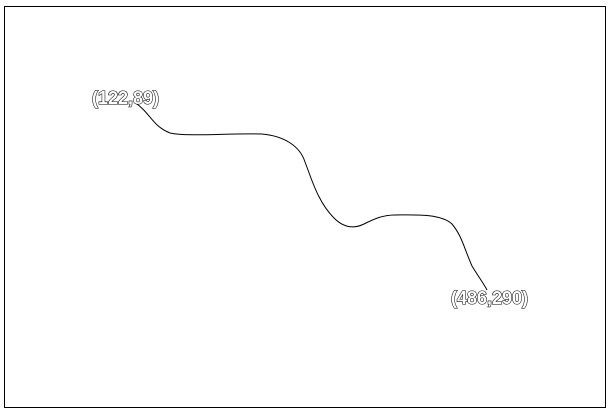  Describe the element at coordinates (489, 298) in the screenshot. I see `end-coordinate-label: (486,290)` at that location.